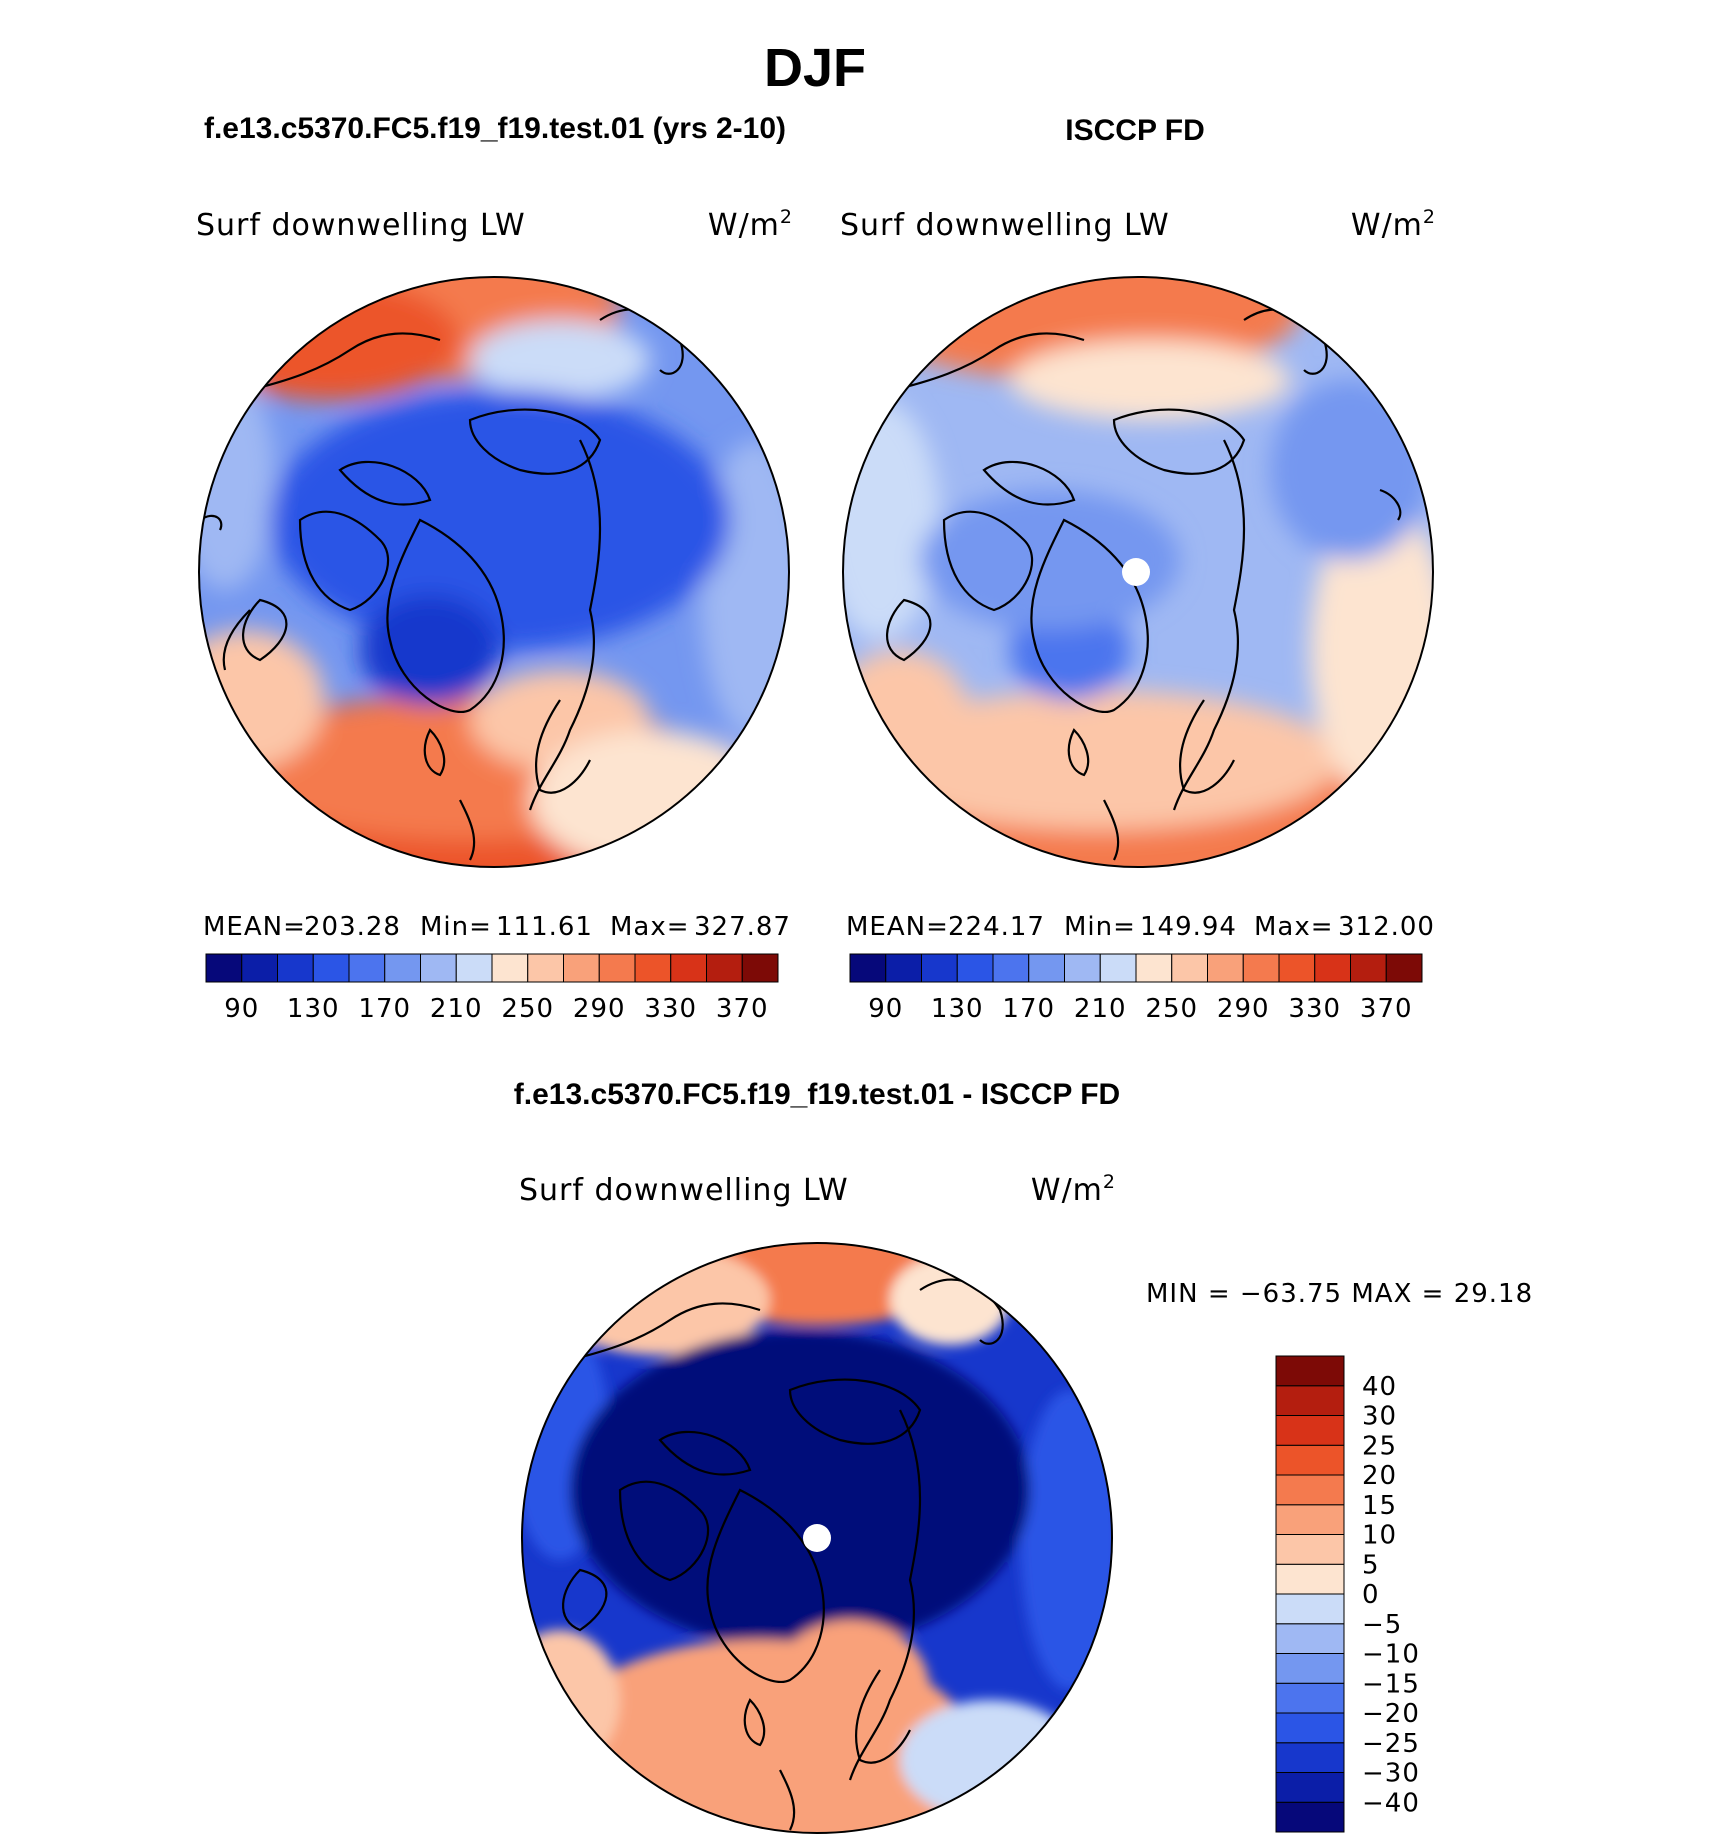  I want to click on panel-obs-units: W/m2, so click(1393, 224).